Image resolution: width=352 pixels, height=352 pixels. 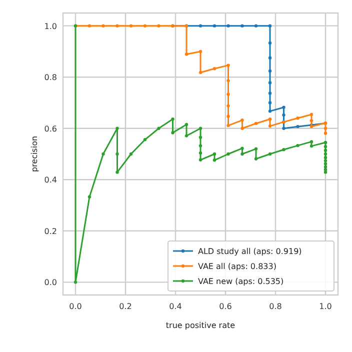 I want to click on x-tick-label: 0.8, so click(x=275, y=306).